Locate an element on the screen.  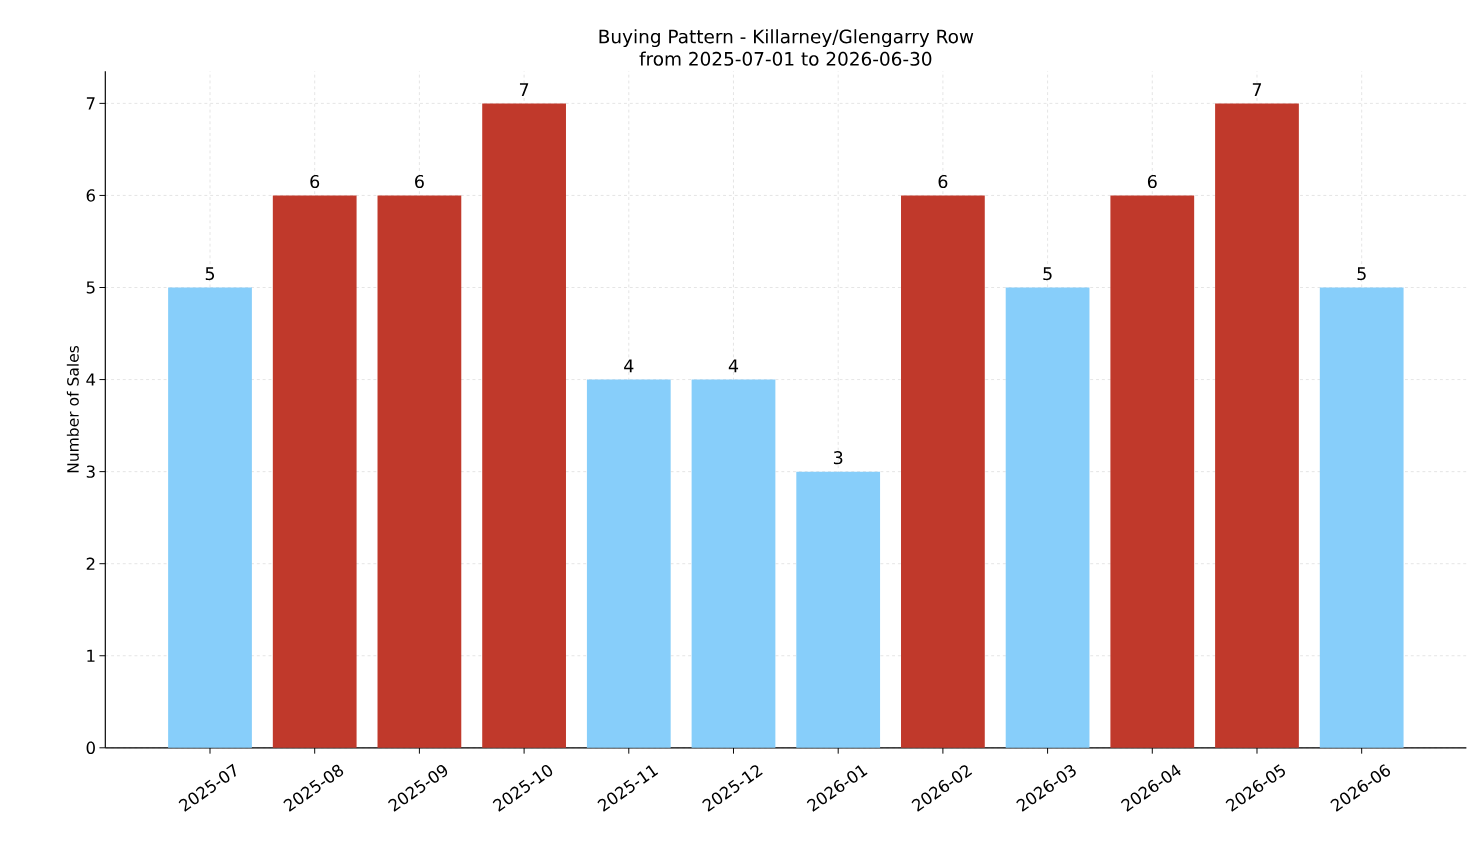
data-label: 3 is located at coordinates (838, 457).